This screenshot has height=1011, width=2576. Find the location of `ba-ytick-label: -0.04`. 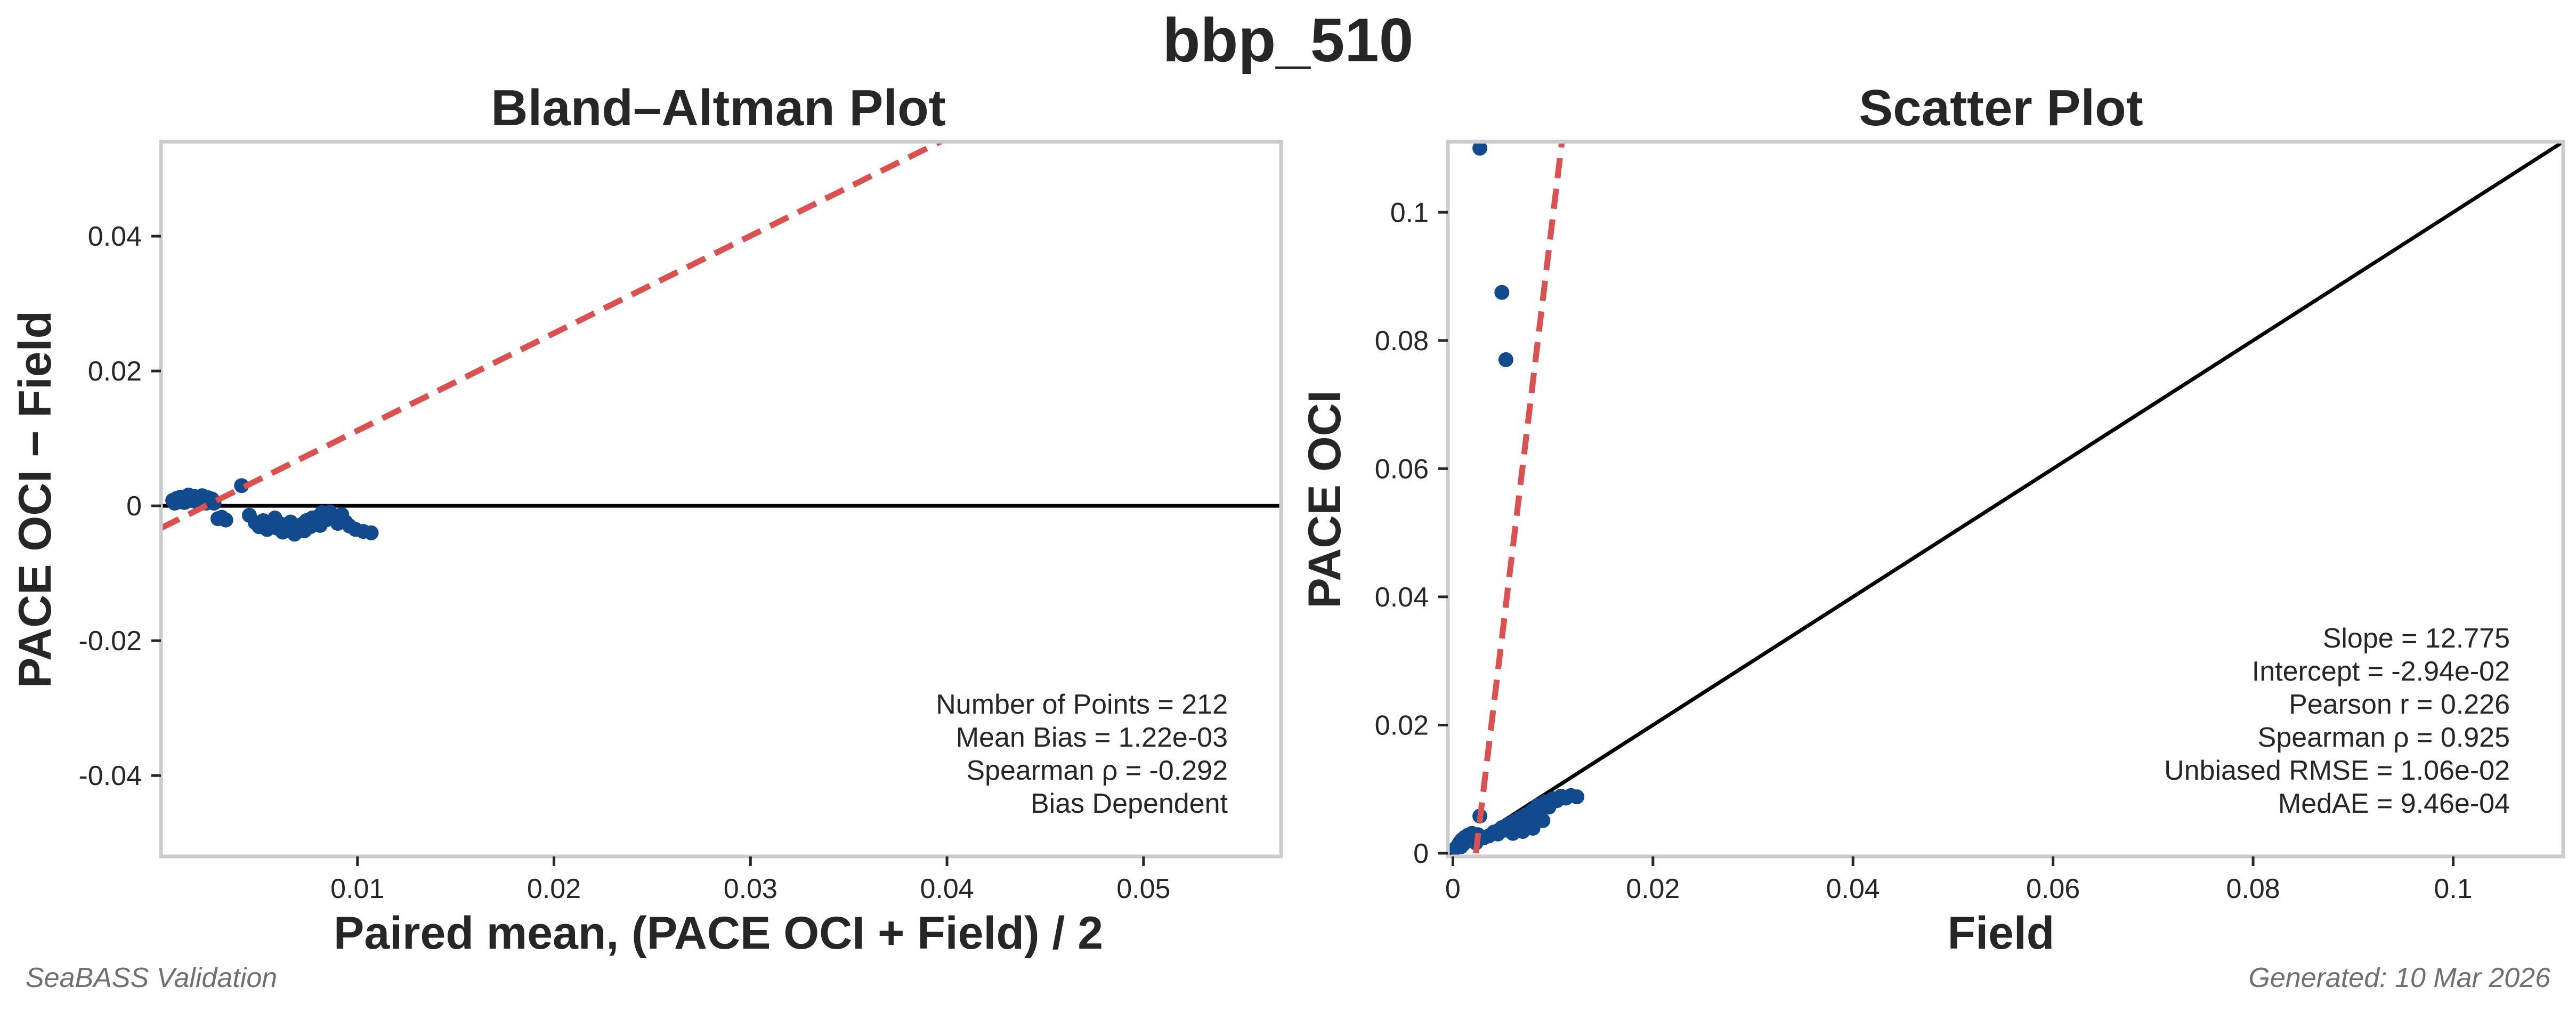

ba-ytick-label: -0.04 is located at coordinates (110, 776).